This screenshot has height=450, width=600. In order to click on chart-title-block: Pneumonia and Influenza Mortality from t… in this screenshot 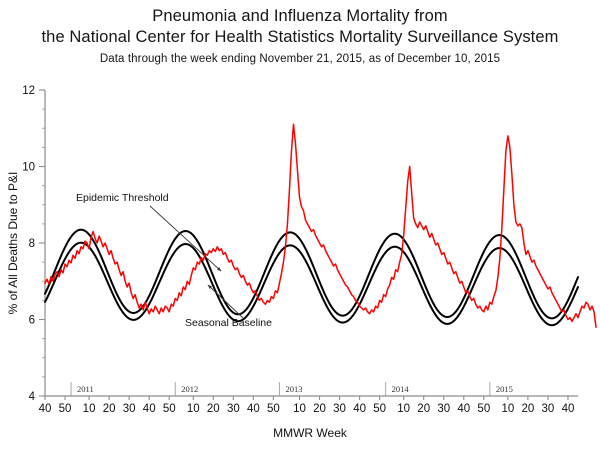, I will do `click(300, 37)`.